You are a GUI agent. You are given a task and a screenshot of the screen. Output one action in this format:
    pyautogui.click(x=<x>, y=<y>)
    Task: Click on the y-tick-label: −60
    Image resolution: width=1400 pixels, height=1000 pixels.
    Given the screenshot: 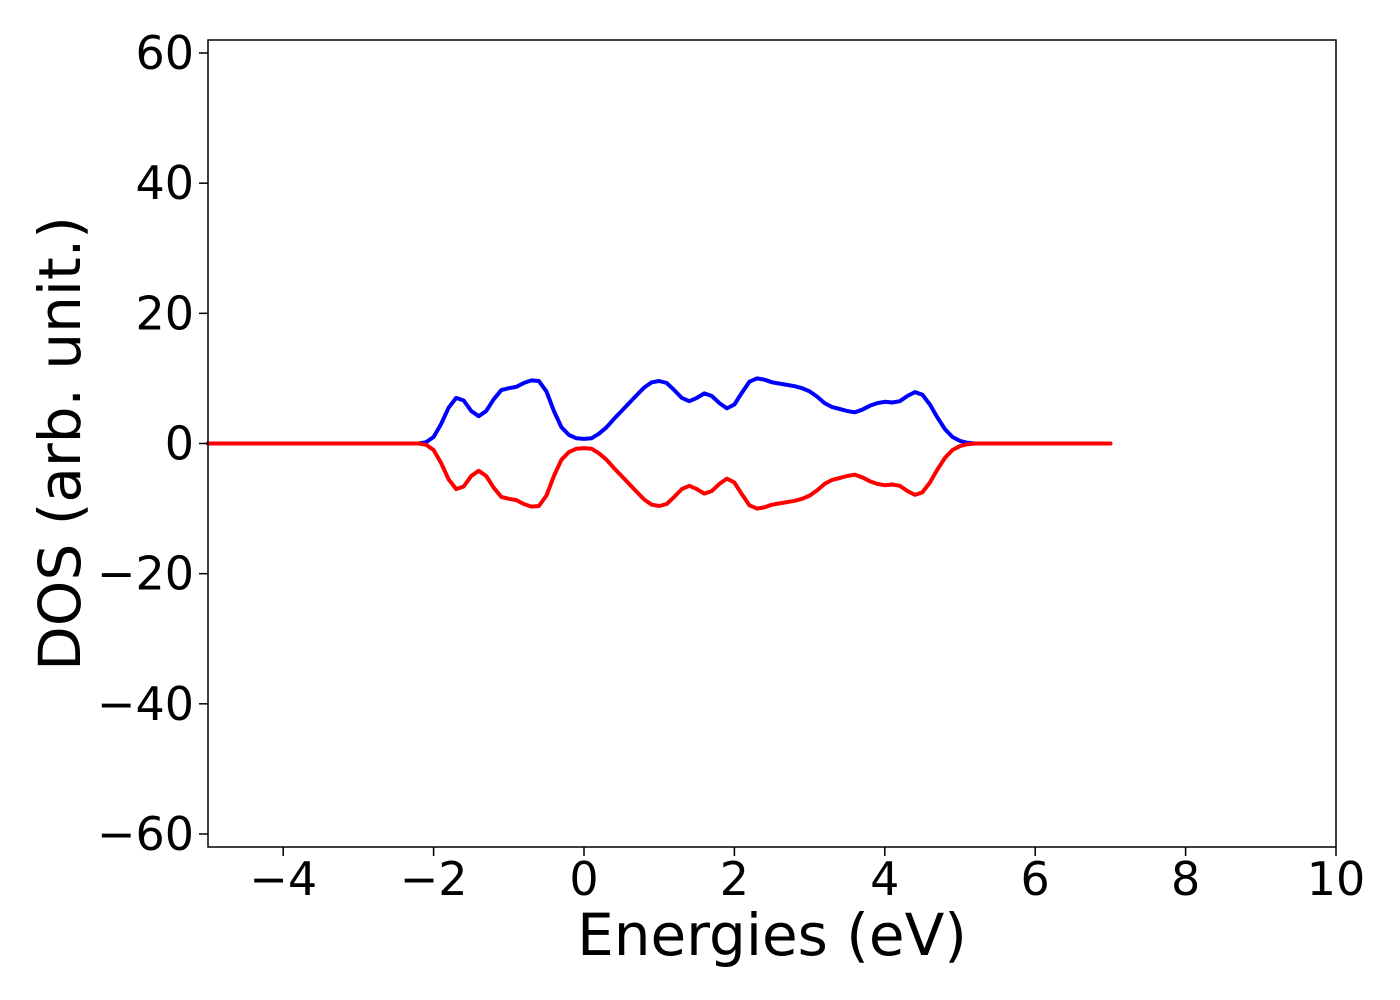 What is the action you would take?
    pyautogui.click(x=145, y=834)
    